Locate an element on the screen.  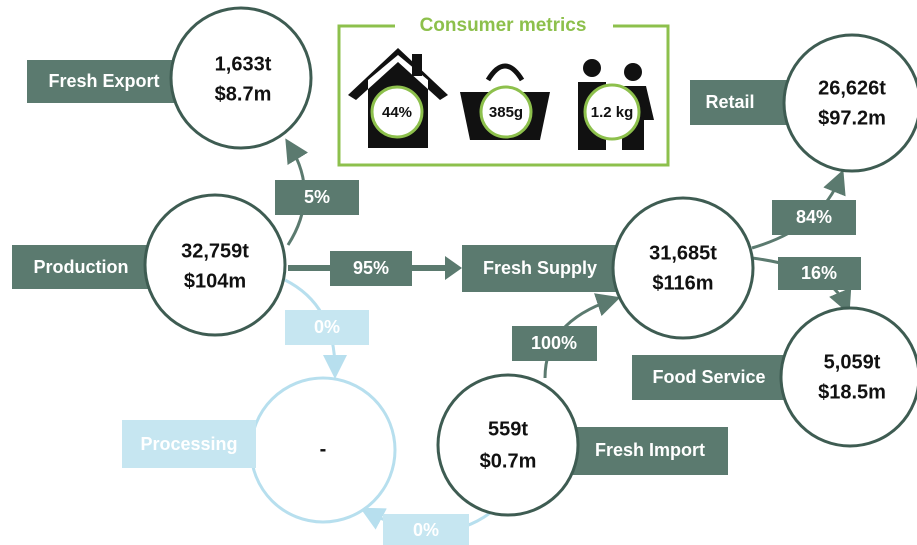
node-label: Food Service is located at coordinates (708, 377).